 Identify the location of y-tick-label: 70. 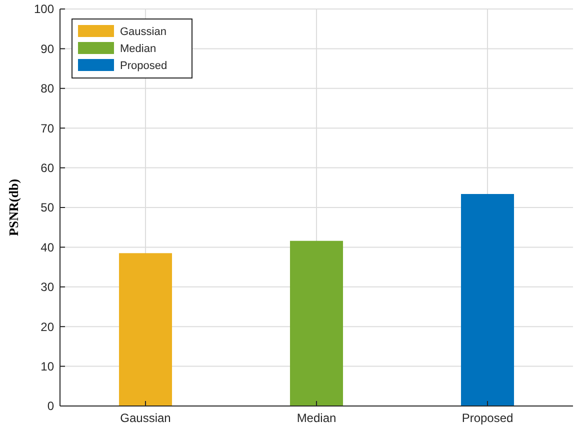
(47, 128).